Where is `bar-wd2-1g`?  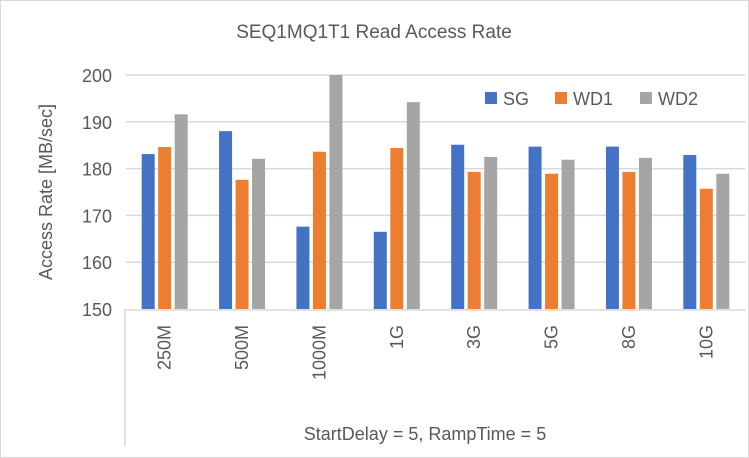
bar-wd2-1g is located at coordinates (413, 205).